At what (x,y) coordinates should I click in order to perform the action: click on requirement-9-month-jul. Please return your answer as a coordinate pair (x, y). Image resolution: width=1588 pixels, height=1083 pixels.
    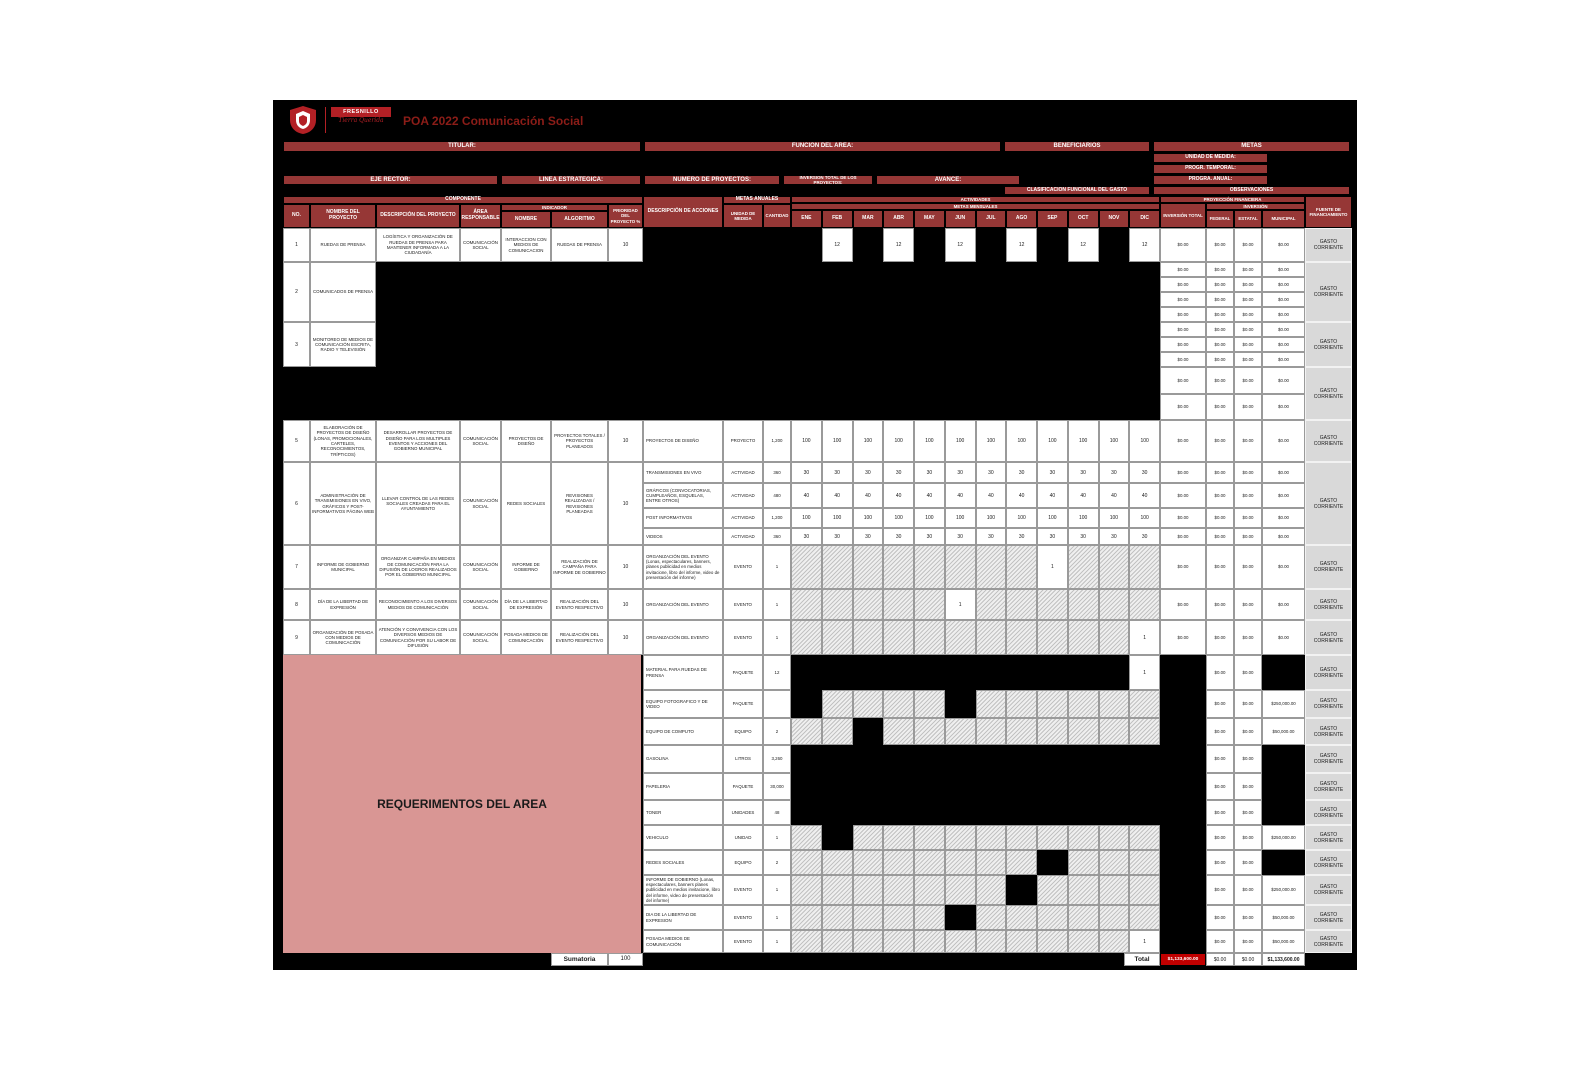
    Looking at the image, I should click on (991, 890).